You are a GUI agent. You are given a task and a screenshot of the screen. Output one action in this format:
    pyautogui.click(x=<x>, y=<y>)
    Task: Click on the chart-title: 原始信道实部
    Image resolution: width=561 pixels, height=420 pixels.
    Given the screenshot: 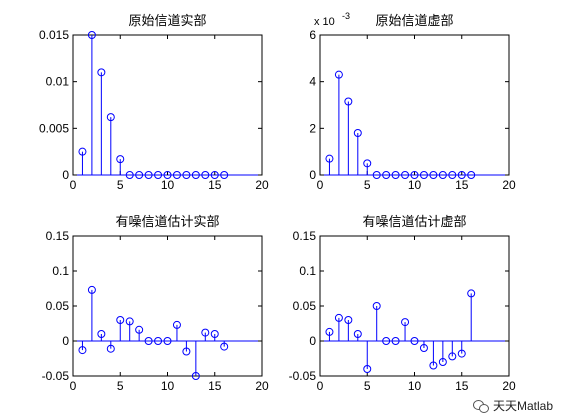 What is the action you would take?
    pyautogui.click(x=167, y=20)
    